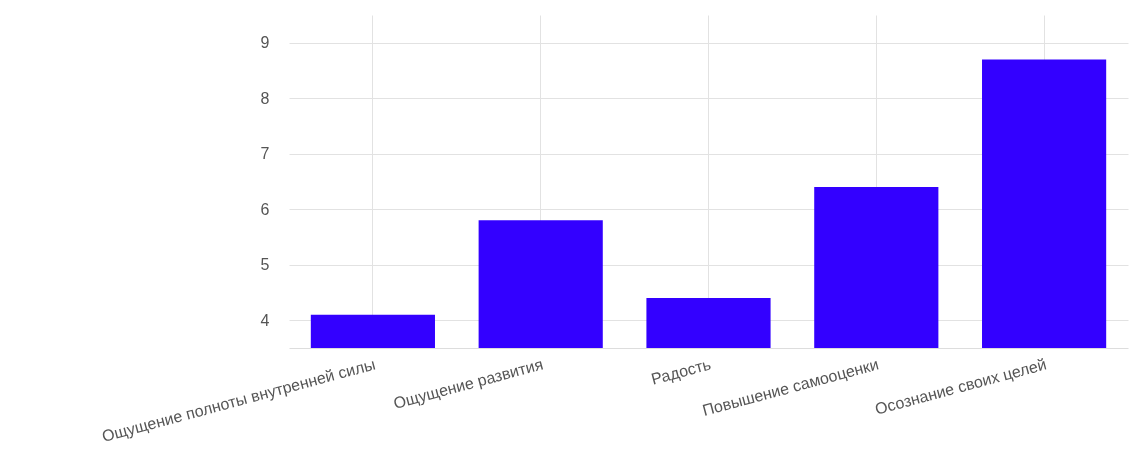 This screenshot has height=455, width=1143. I want to click on x-tick-label: Радость, so click(681, 371).